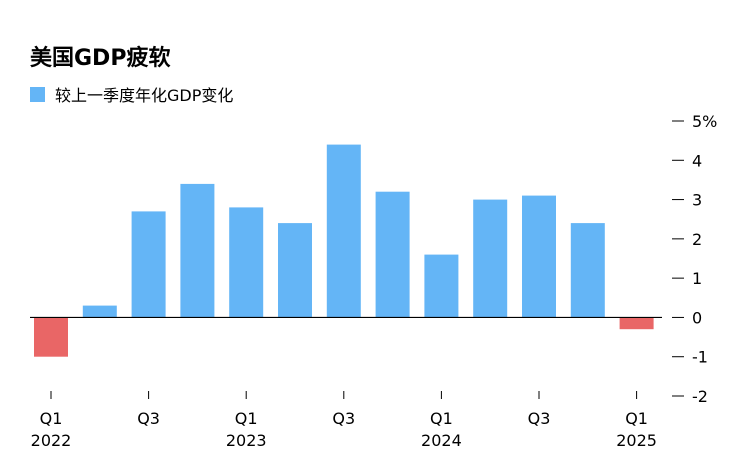 The image size is (744, 474). I want to click on chart-title: 美国GDP疲软, so click(100, 58).